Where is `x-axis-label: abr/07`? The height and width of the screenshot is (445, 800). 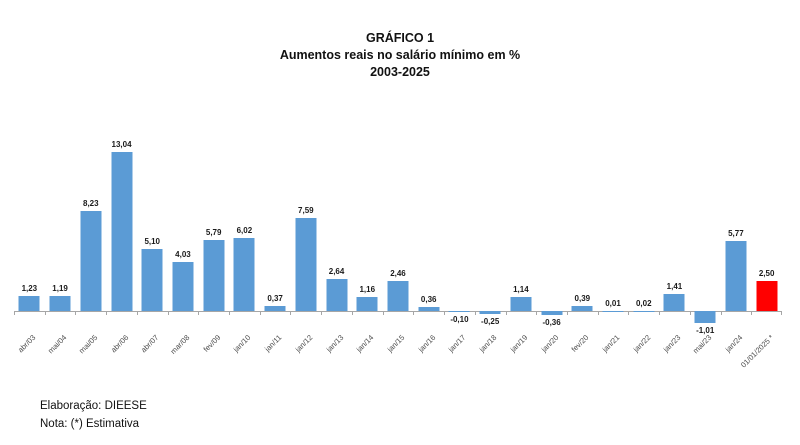 x-axis-label: abr/07 is located at coordinates (150, 344).